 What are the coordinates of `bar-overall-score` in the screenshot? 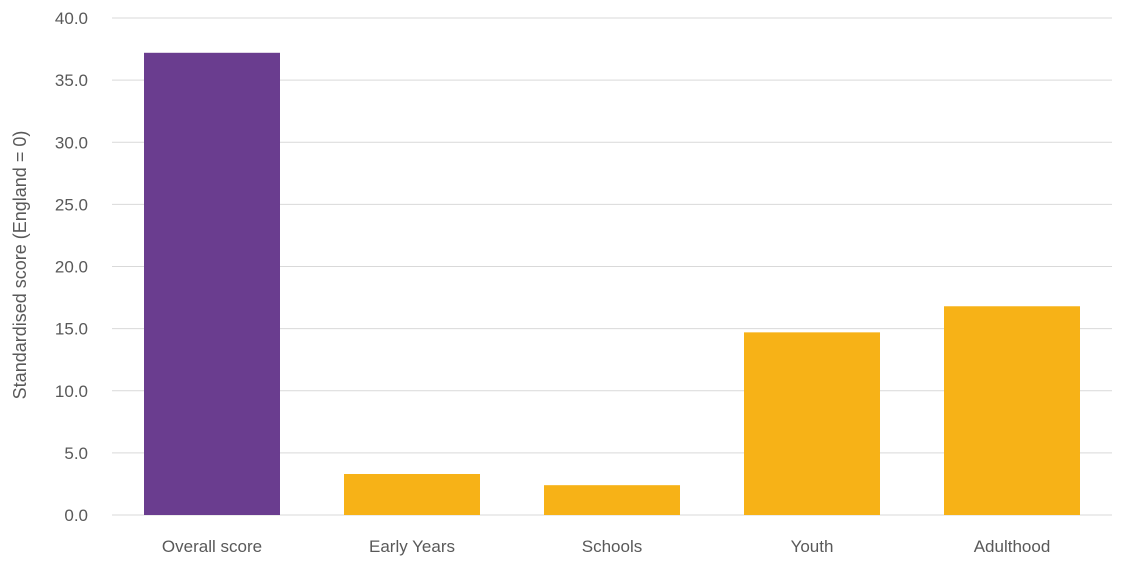 It's located at (212, 283).